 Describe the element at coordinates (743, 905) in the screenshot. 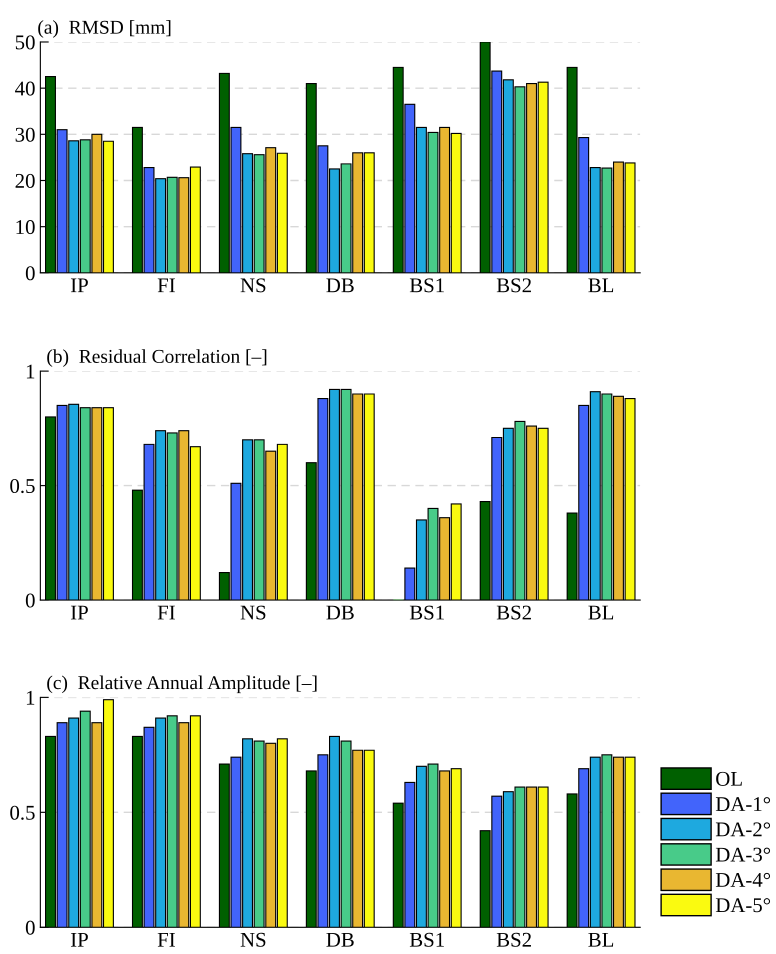

I see `legend-label: DA-5°` at that location.